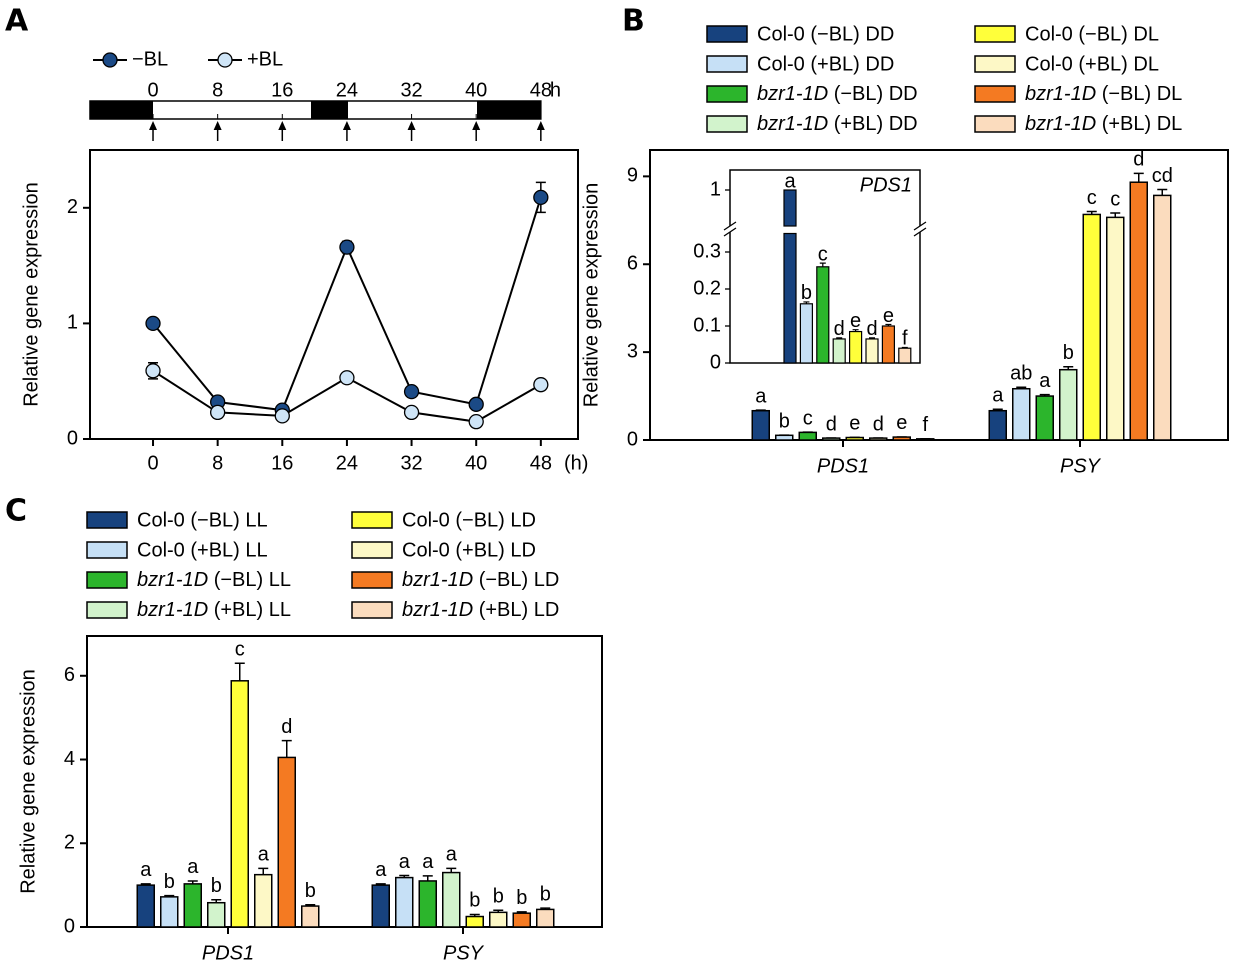  Describe the element at coordinates (347, 463) in the screenshot. I see `x-tick-label: 24` at that location.